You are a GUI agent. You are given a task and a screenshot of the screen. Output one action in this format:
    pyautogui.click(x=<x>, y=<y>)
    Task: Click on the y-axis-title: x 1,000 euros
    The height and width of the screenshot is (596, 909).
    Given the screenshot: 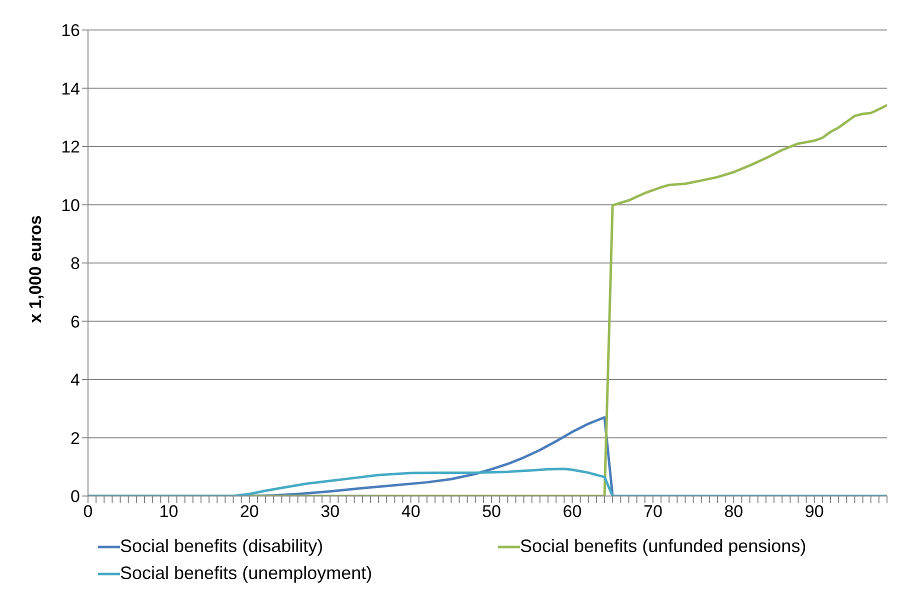 What is the action you would take?
    pyautogui.click(x=36, y=269)
    